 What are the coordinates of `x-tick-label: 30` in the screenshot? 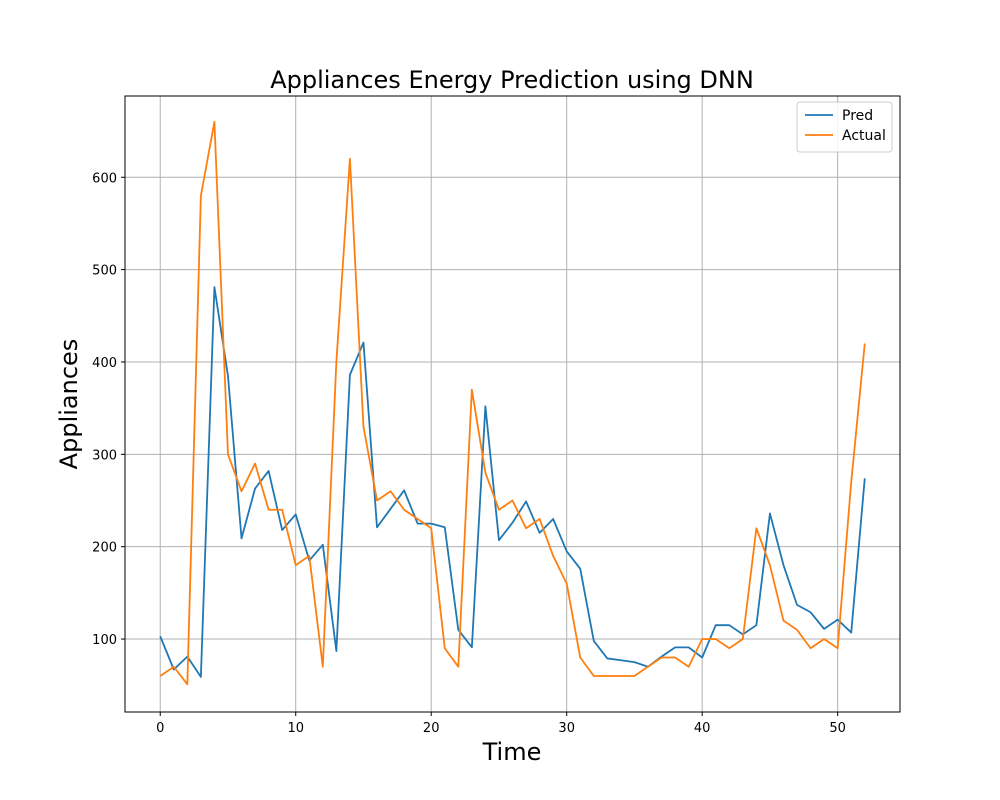 It's located at (566, 728).